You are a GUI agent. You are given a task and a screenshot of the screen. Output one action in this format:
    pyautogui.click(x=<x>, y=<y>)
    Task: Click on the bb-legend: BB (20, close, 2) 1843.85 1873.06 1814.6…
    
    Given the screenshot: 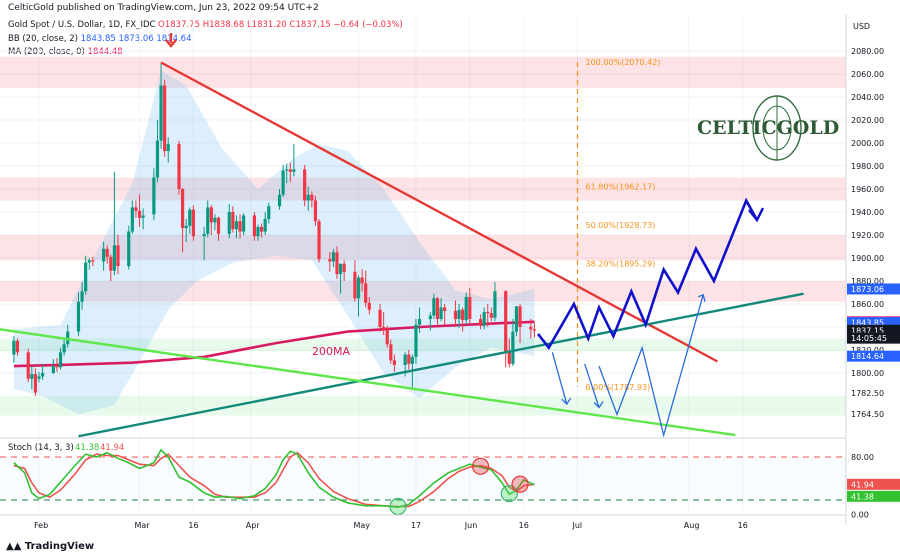 What is the action you would take?
    pyautogui.click(x=100, y=39)
    